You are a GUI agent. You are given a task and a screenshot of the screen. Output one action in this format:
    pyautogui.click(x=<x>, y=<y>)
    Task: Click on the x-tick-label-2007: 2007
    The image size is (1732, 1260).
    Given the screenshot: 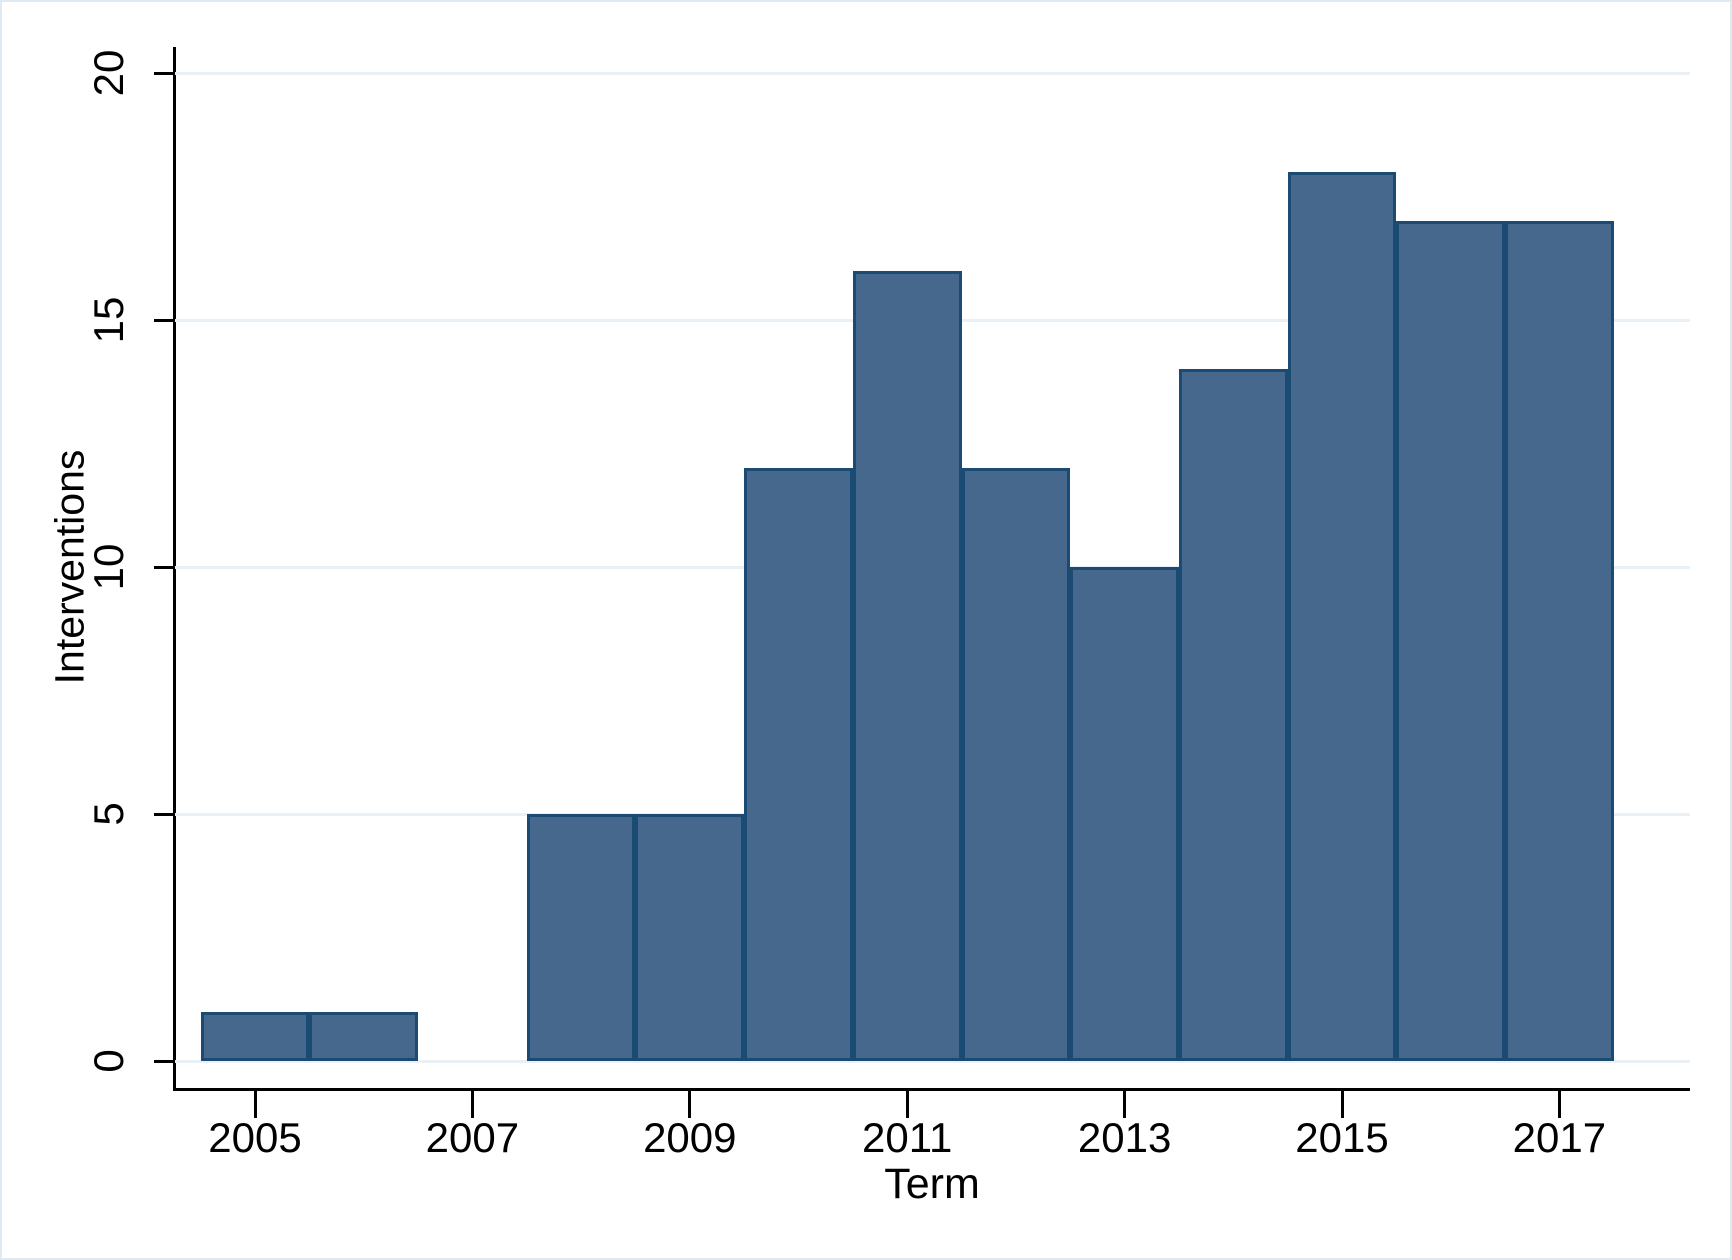 What is the action you would take?
    pyautogui.click(x=472, y=1137)
    